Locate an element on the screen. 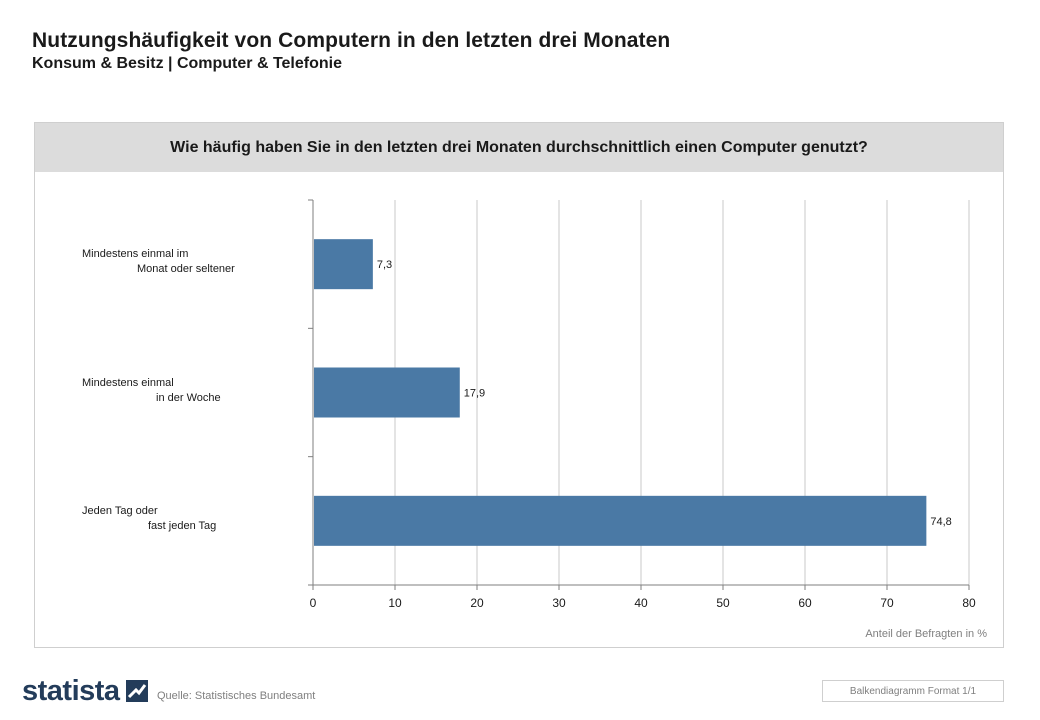 The height and width of the screenshot is (720, 1040). chart-subtitle: Konsum & Besitz | Computer & Telefonie is located at coordinates (187, 63).